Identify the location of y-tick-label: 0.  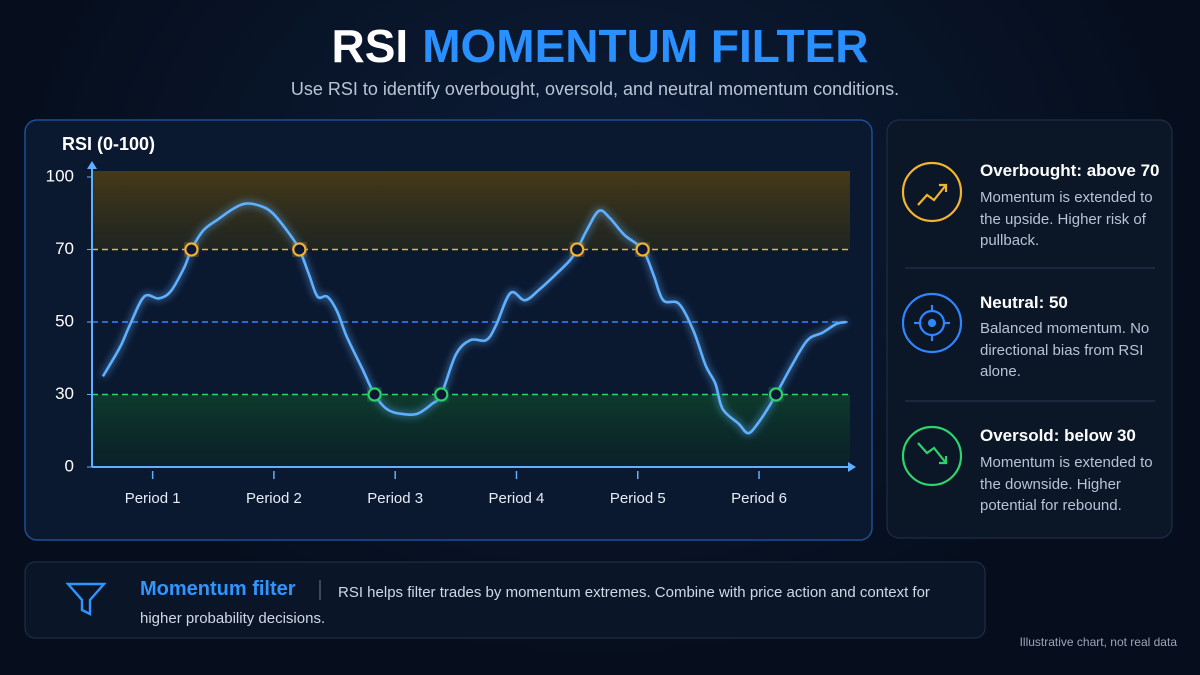
(69, 465).